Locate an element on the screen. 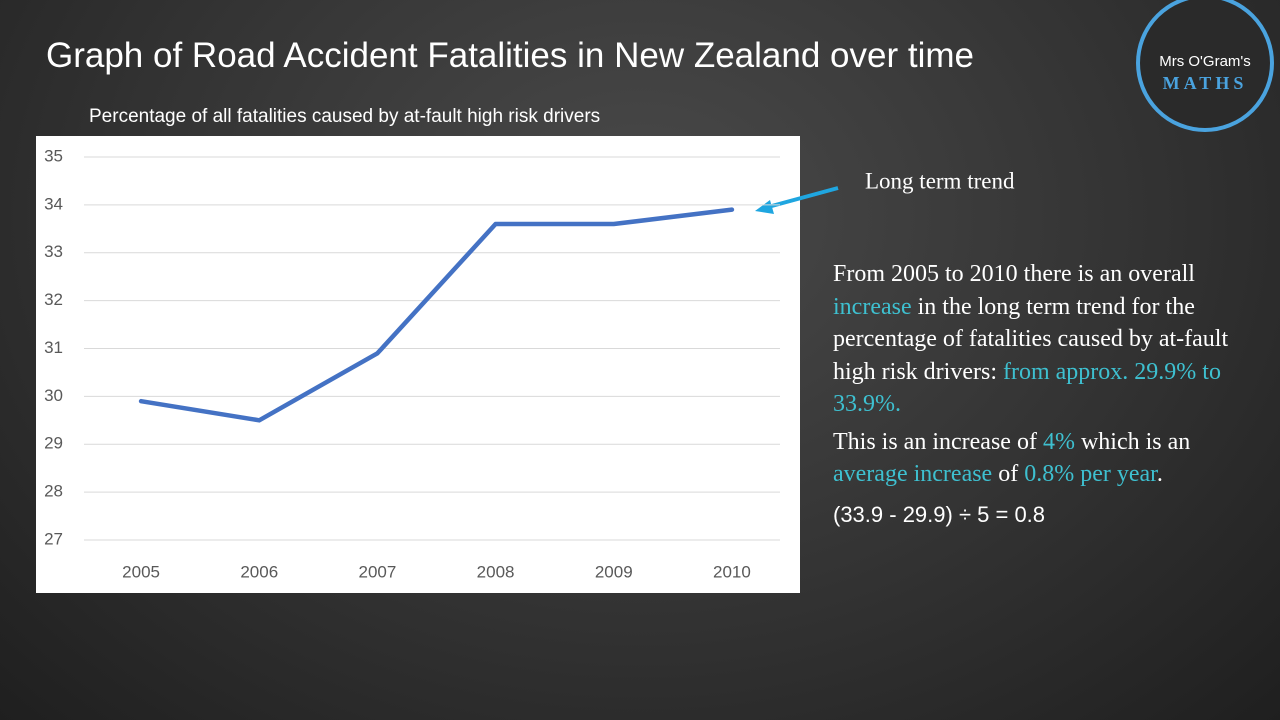  note-highlight: average increase is located at coordinates (913, 474).